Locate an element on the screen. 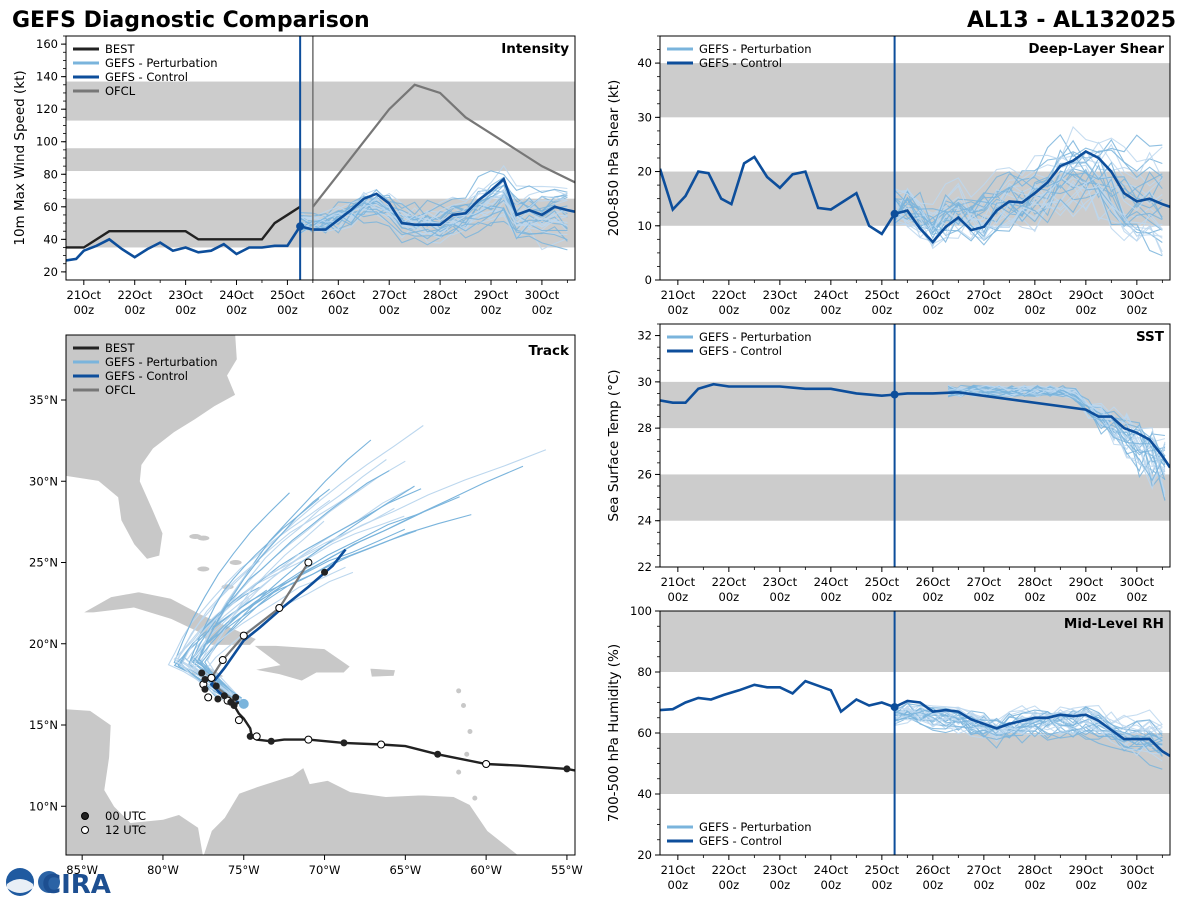 The height and width of the screenshot is (900, 1200). rh-control-line is located at coordinates (915, 718).